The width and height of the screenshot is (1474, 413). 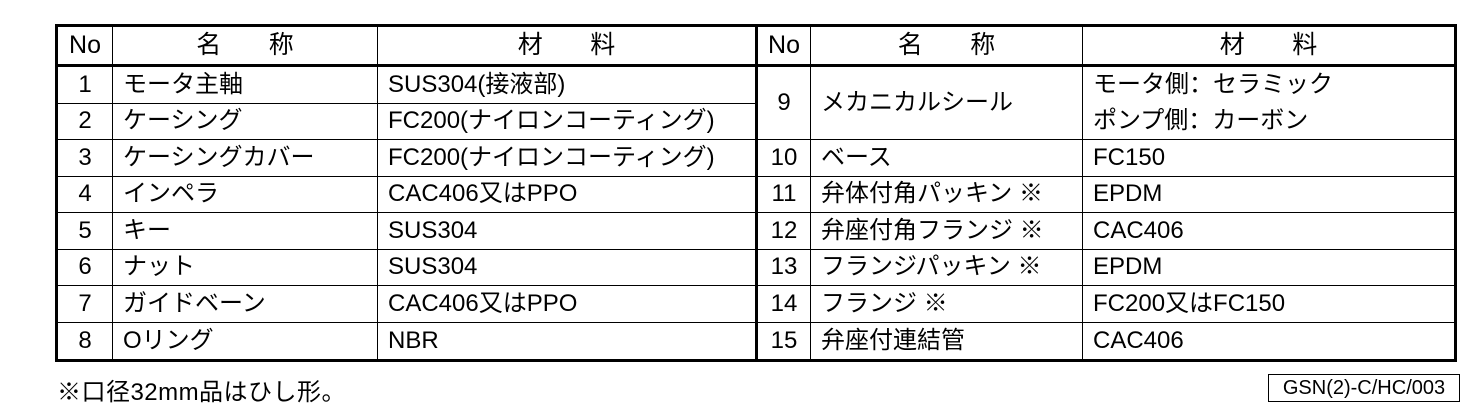 What do you see at coordinates (568, 304) in the screenshot?
I see `row7-material: CAC406又はPPO` at bounding box center [568, 304].